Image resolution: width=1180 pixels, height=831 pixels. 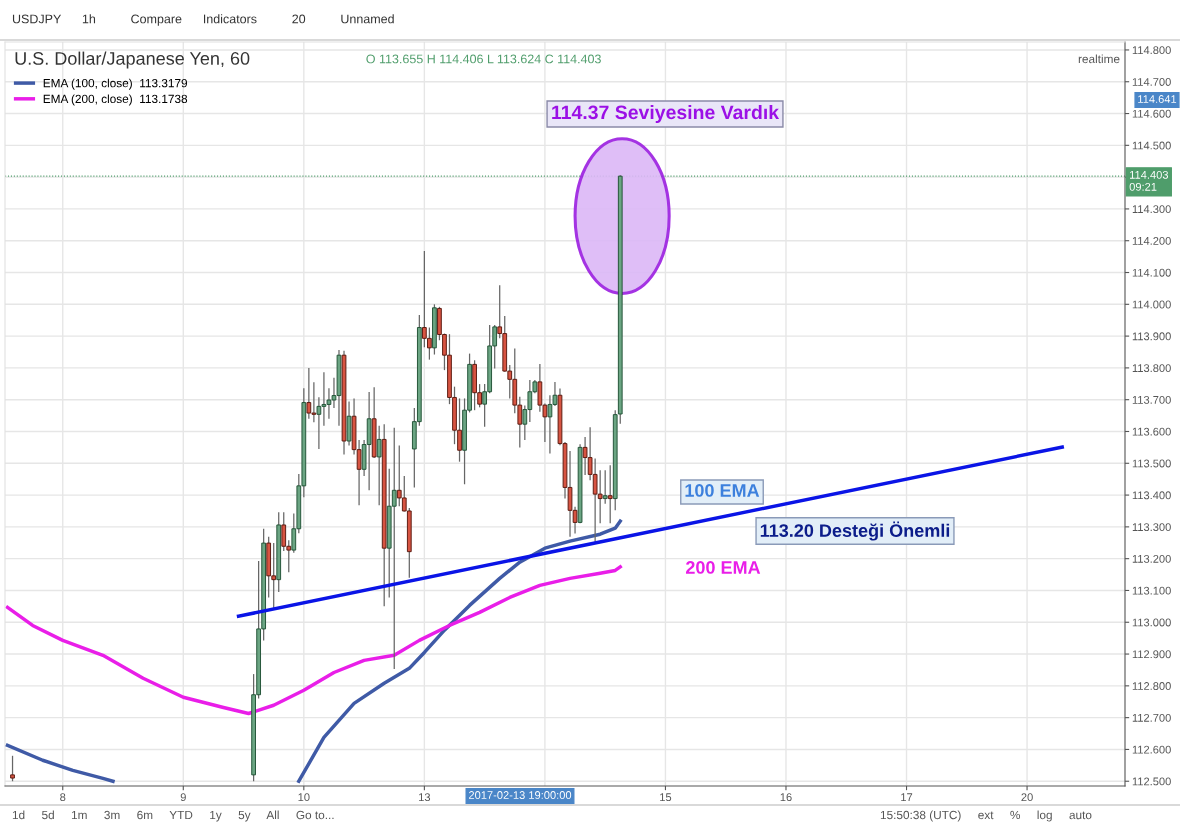 I want to click on text: 2017-02-13 19:00:00, so click(x=520, y=795).